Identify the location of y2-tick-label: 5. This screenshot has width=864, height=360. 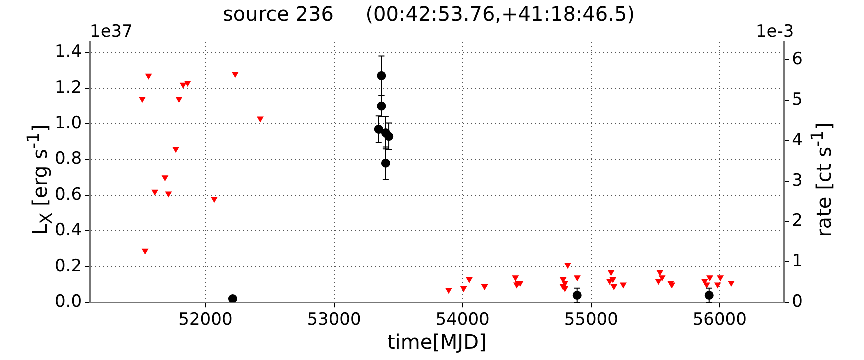
(798, 100).